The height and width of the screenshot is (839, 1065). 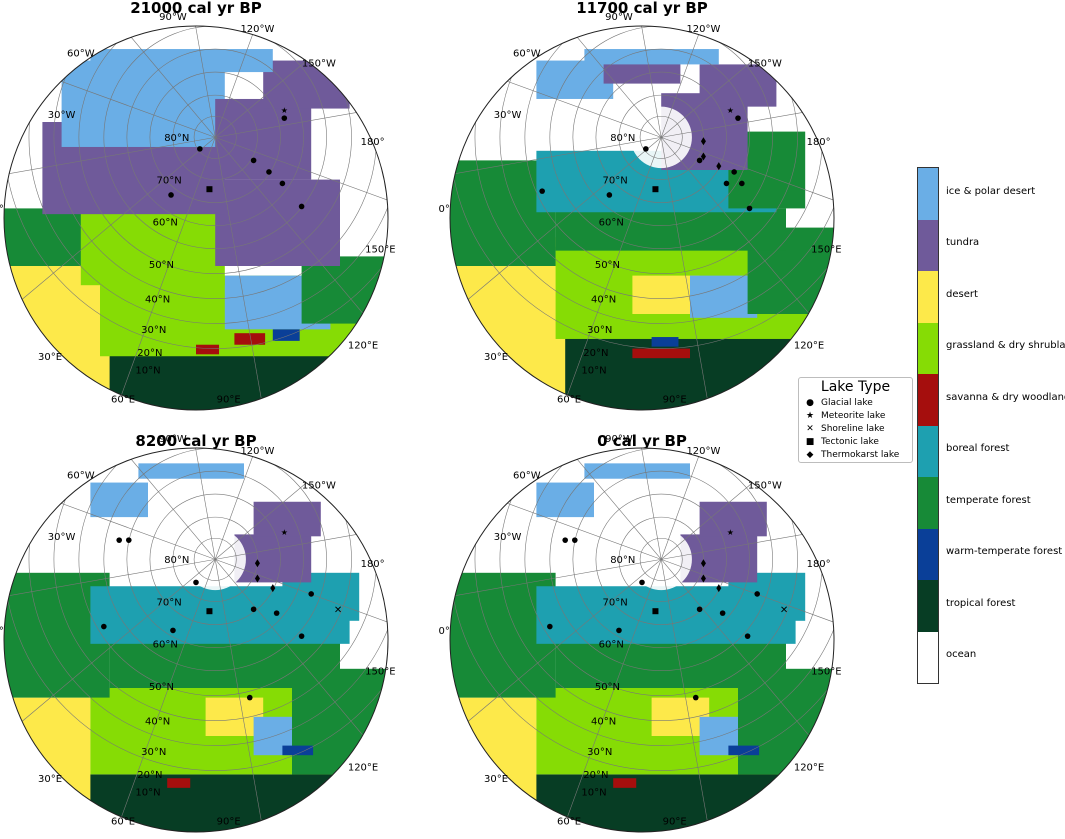 What do you see at coordinates (962, 294) in the screenshot?
I see `colorbar-label: desert` at bounding box center [962, 294].